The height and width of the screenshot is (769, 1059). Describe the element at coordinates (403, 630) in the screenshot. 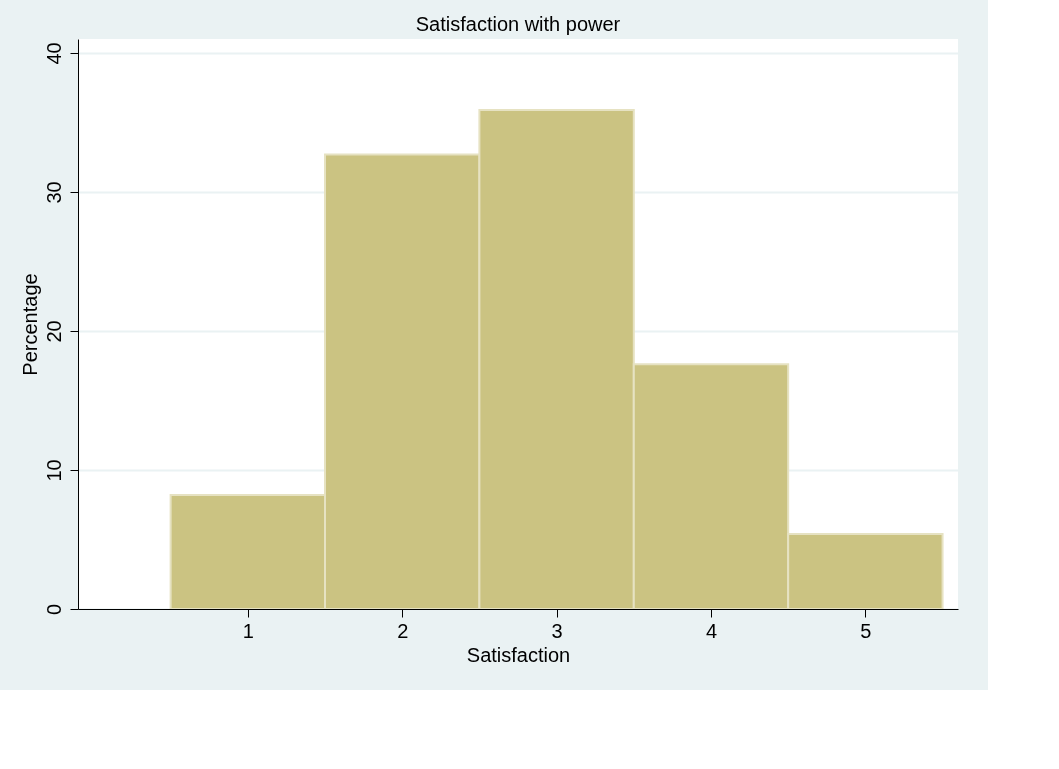

I see `x-tick-label: 2` at that location.